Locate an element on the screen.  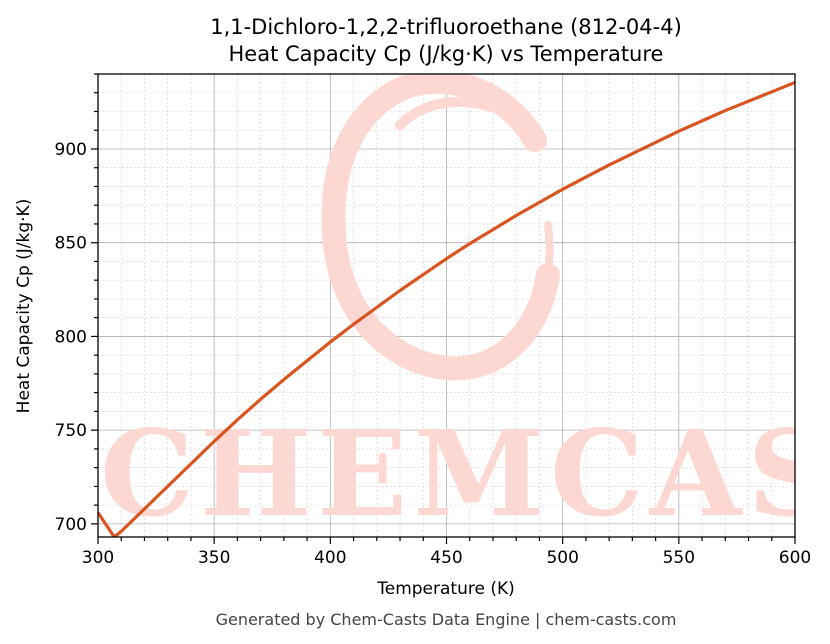
y-tick-label: 800 is located at coordinates (71, 337).